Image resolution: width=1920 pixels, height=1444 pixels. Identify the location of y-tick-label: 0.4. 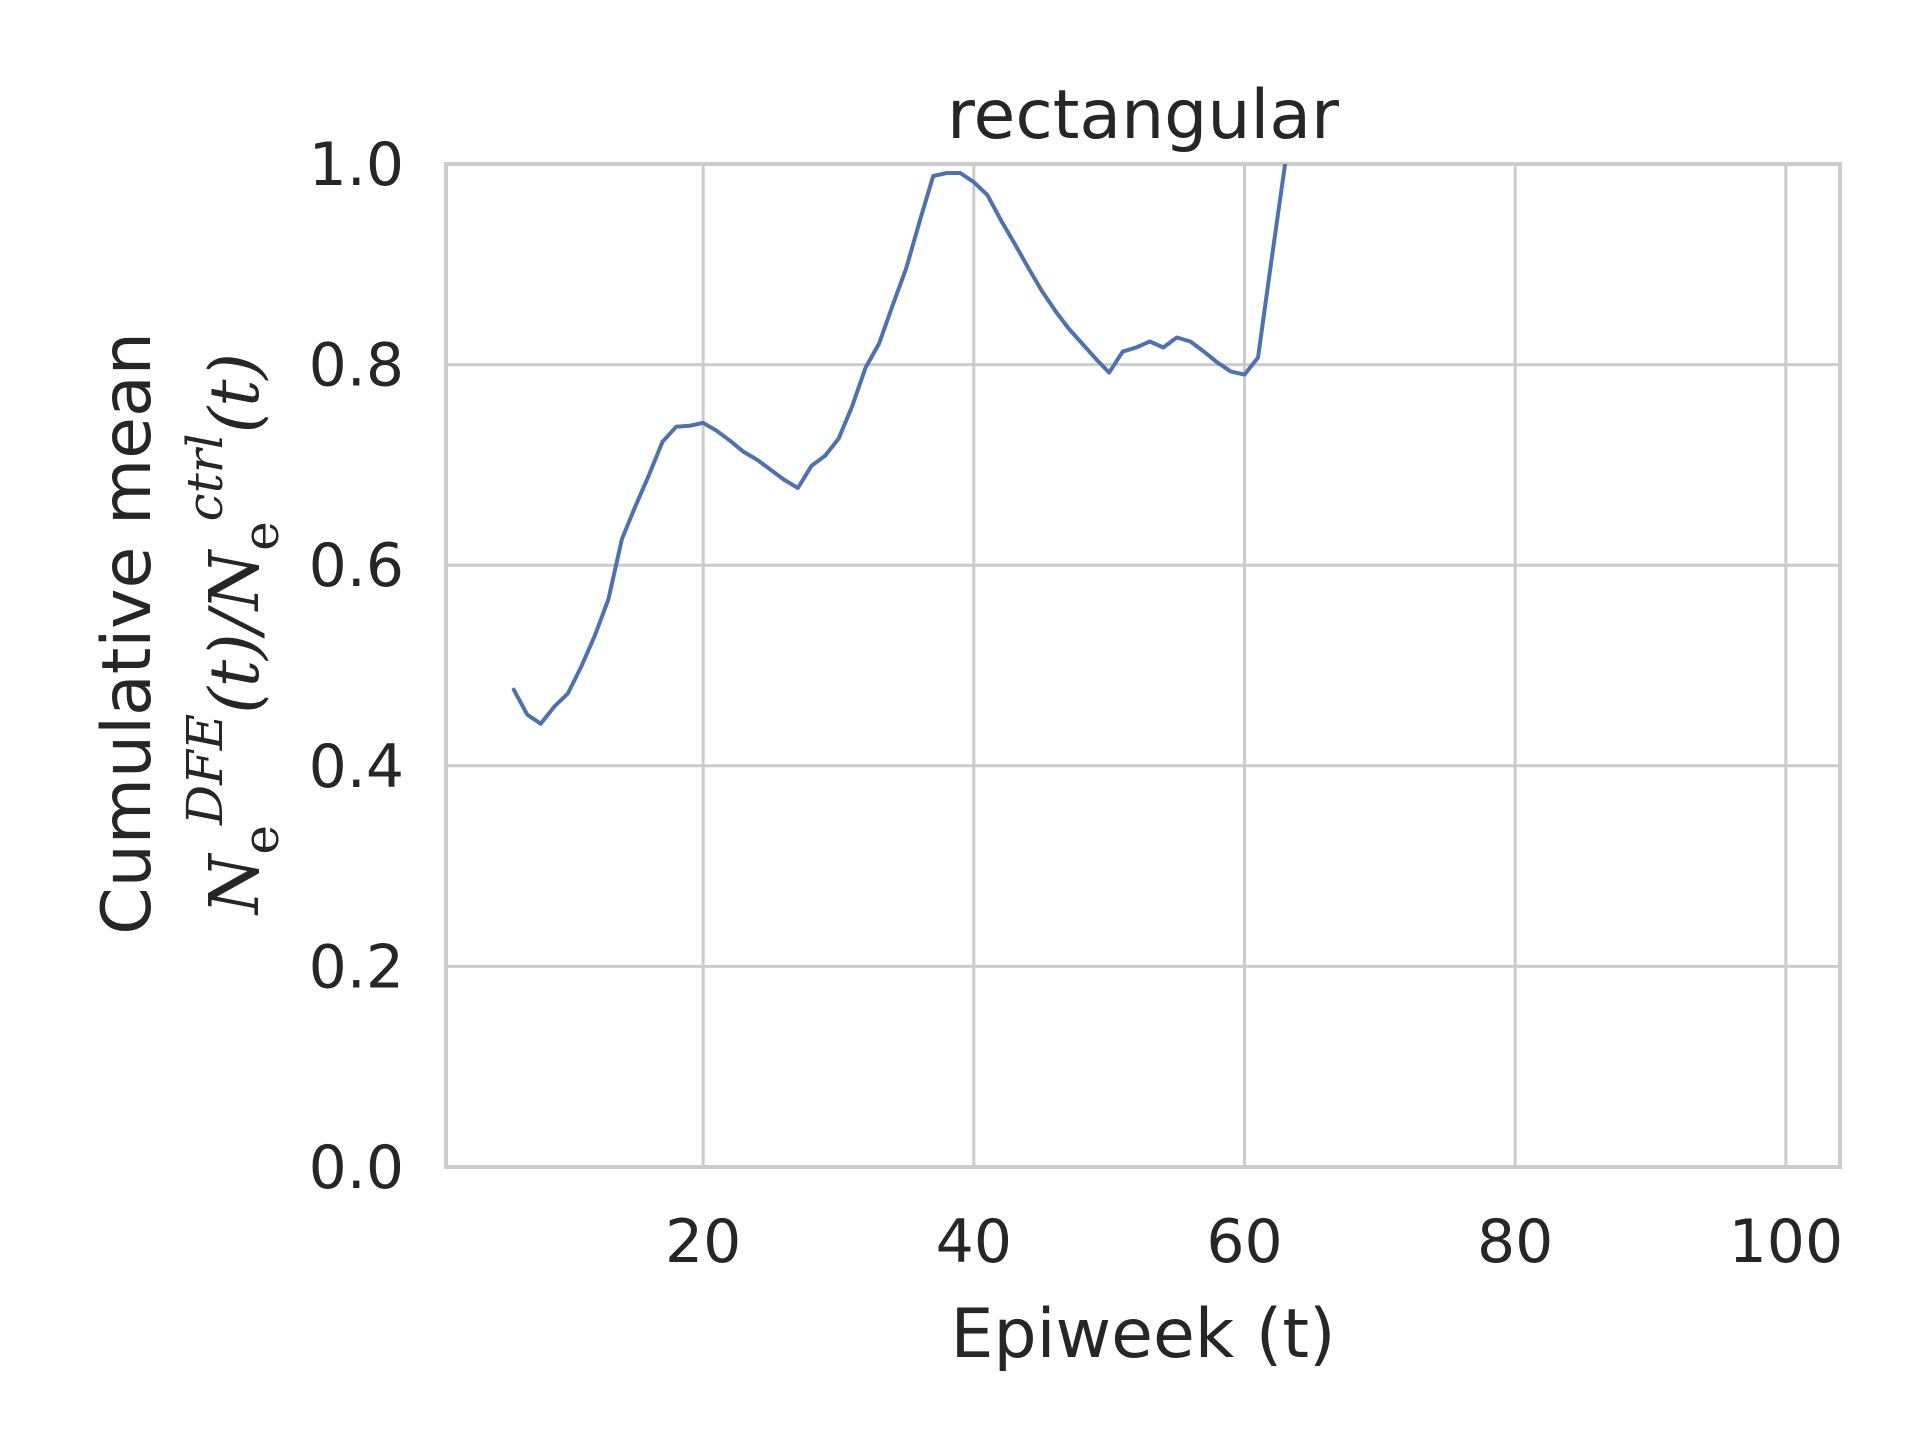
(356, 767).